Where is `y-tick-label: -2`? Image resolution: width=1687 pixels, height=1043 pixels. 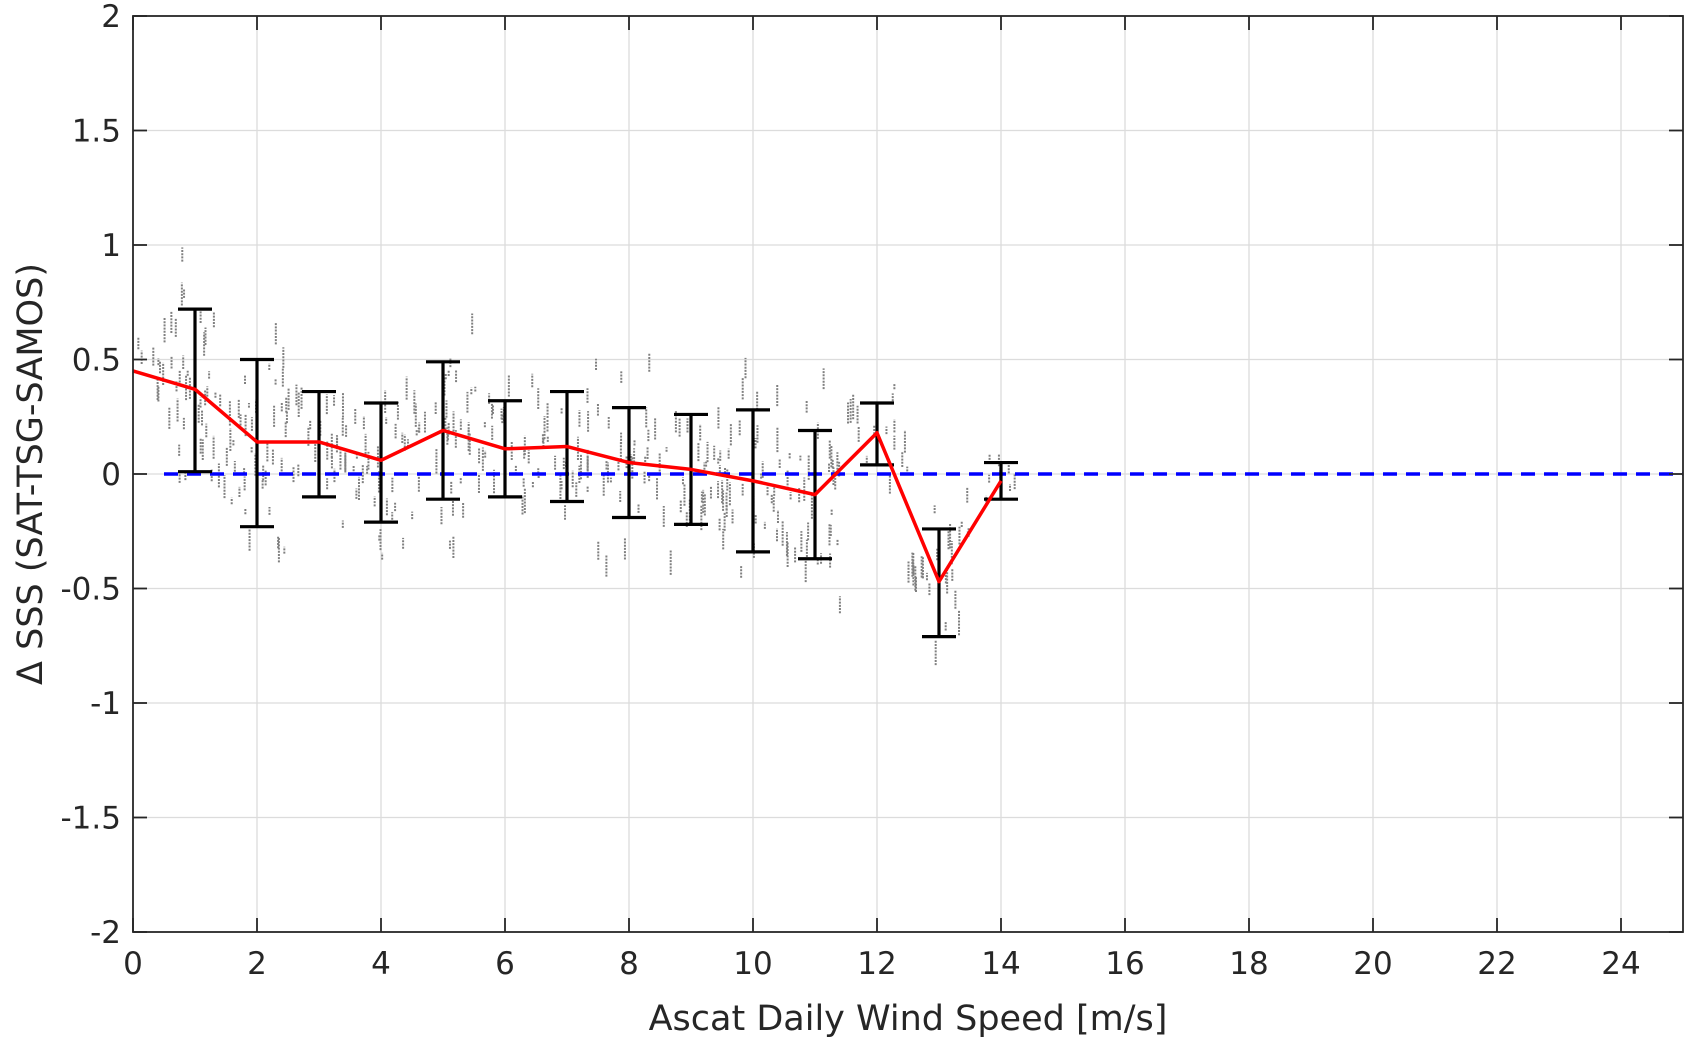 y-tick-label: -2 is located at coordinates (105, 933).